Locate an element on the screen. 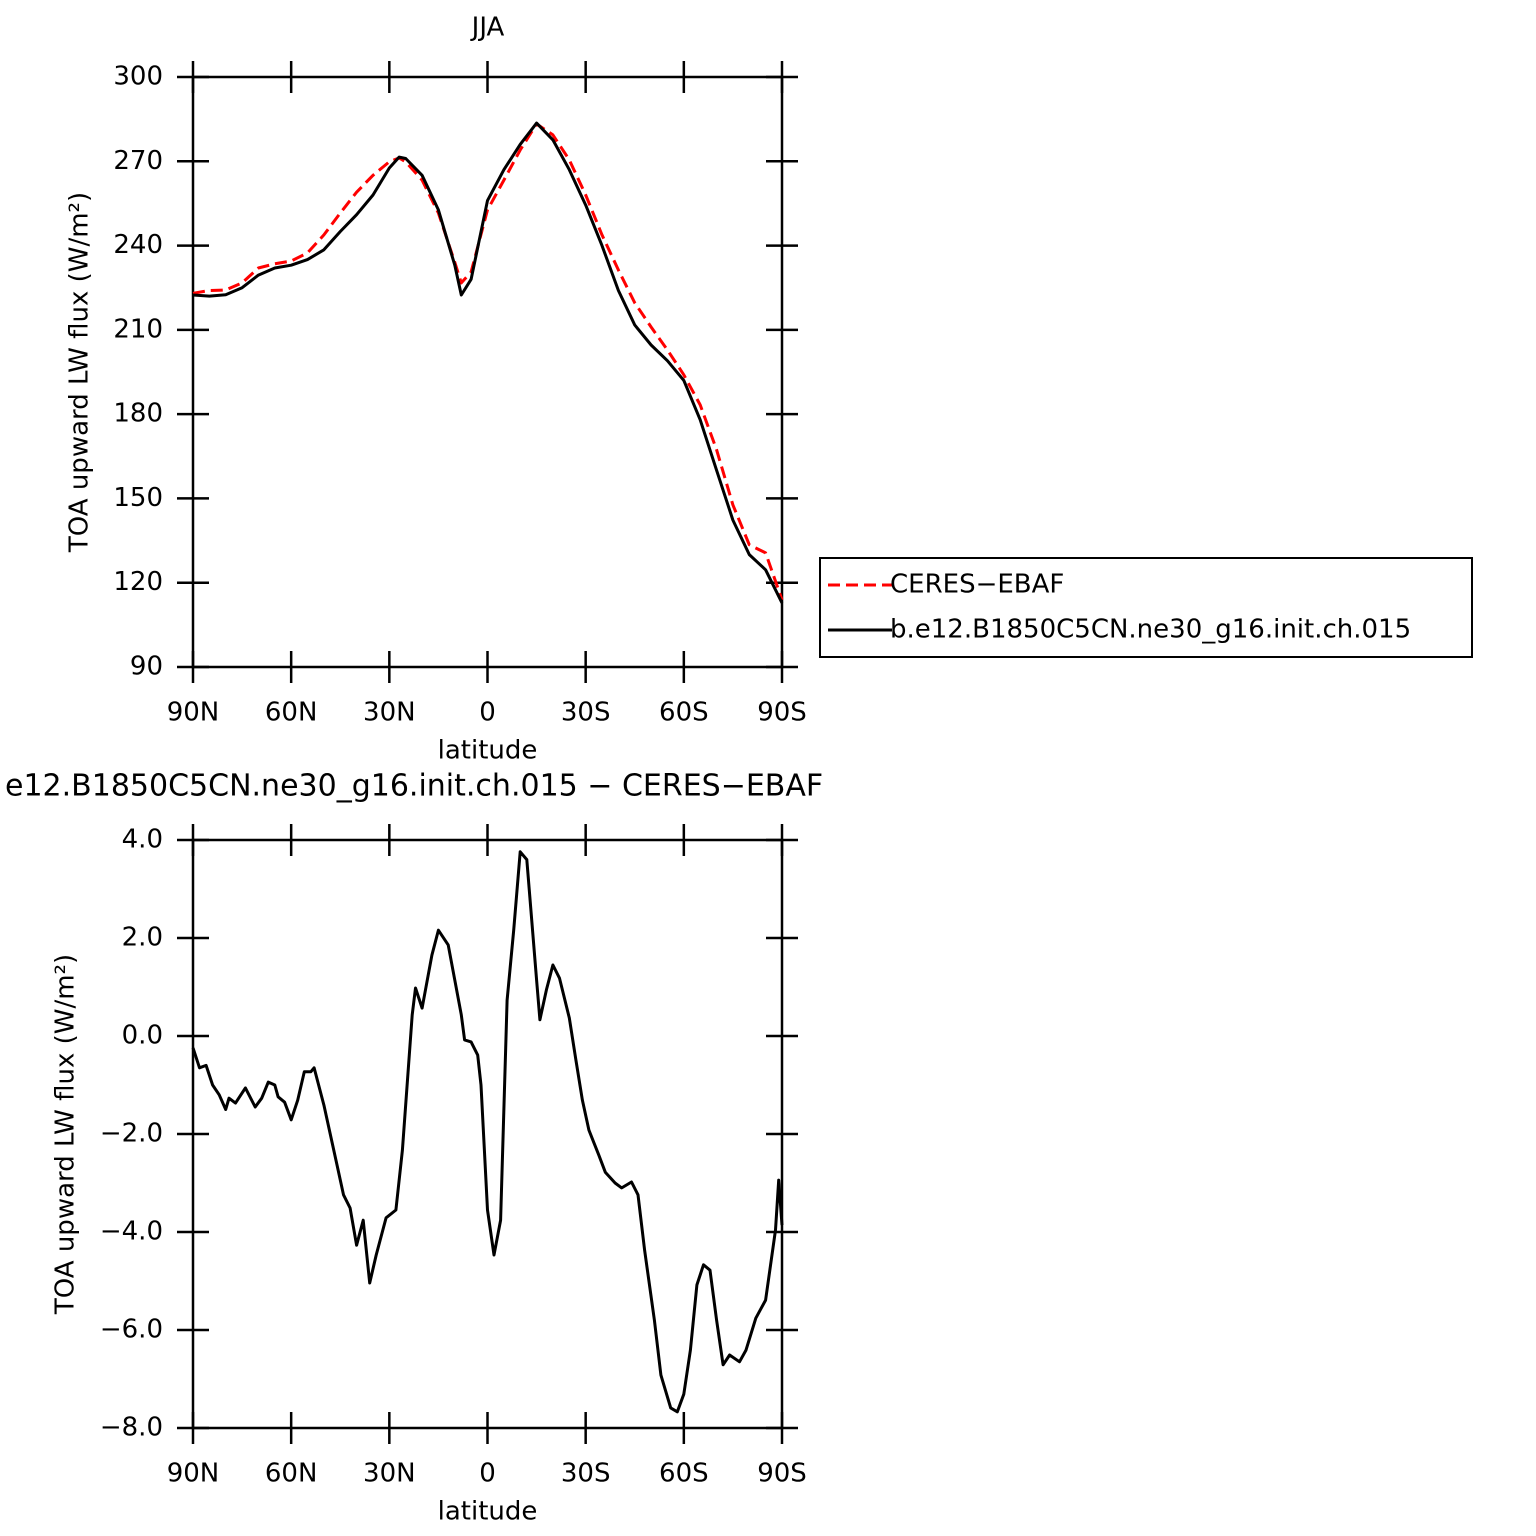 This screenshot has width=1536, height=1536. y-tick-label: −4.0 is located at coordinates (131, 1232).